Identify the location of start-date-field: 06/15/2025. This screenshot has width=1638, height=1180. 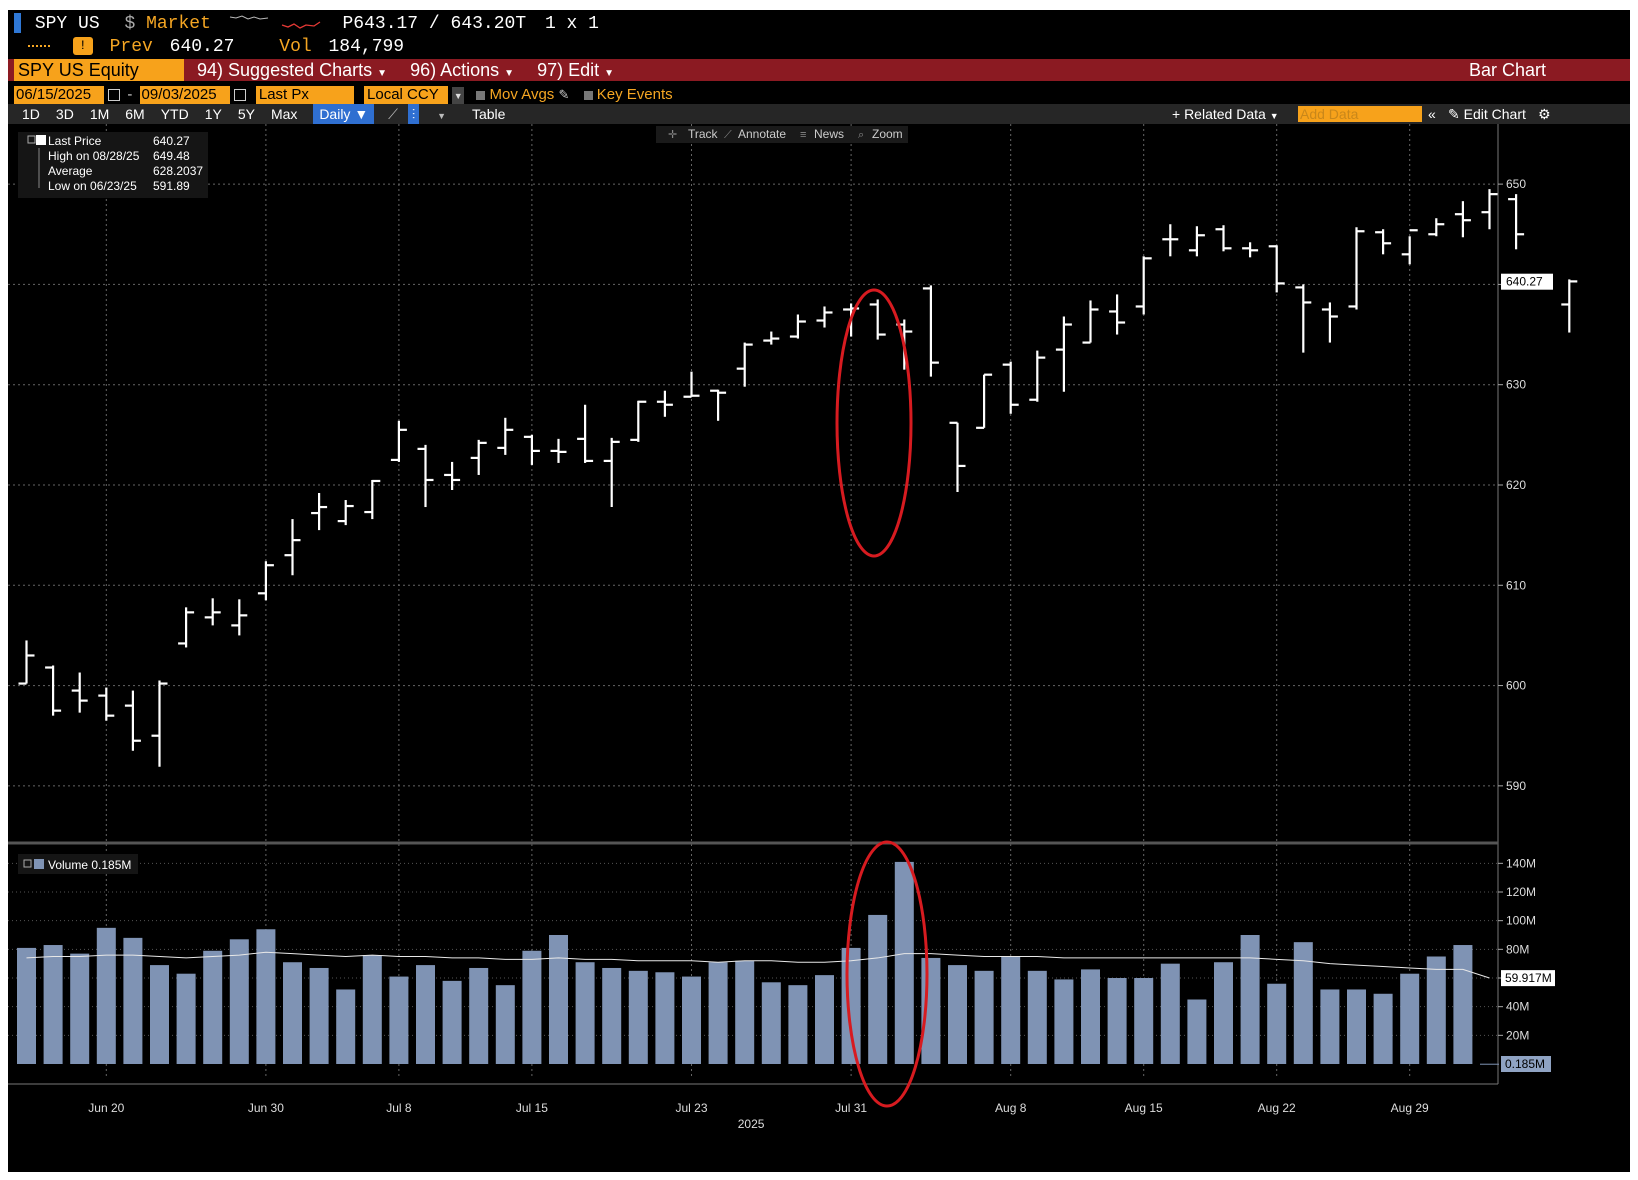
(59, 95).